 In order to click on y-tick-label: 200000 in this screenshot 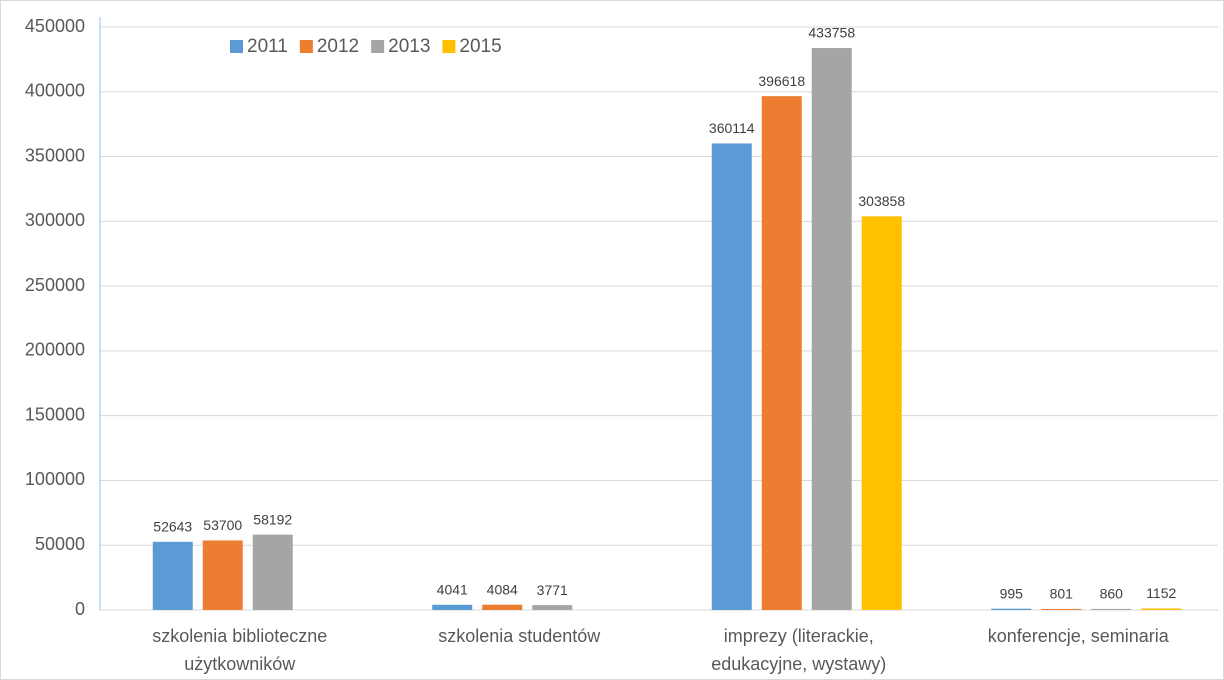, I will do `click(55, 350)`.